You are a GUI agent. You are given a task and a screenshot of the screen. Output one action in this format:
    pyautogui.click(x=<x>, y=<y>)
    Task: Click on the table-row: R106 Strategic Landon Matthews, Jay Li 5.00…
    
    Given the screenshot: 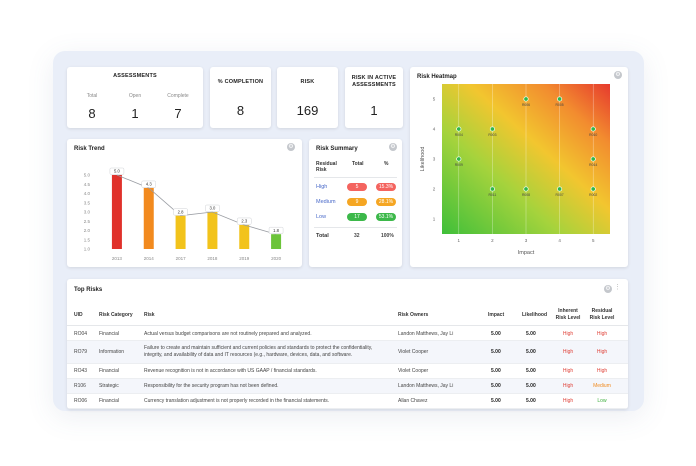 What is the action you would take?
    pyautogui.click(x=347, y=386)
    